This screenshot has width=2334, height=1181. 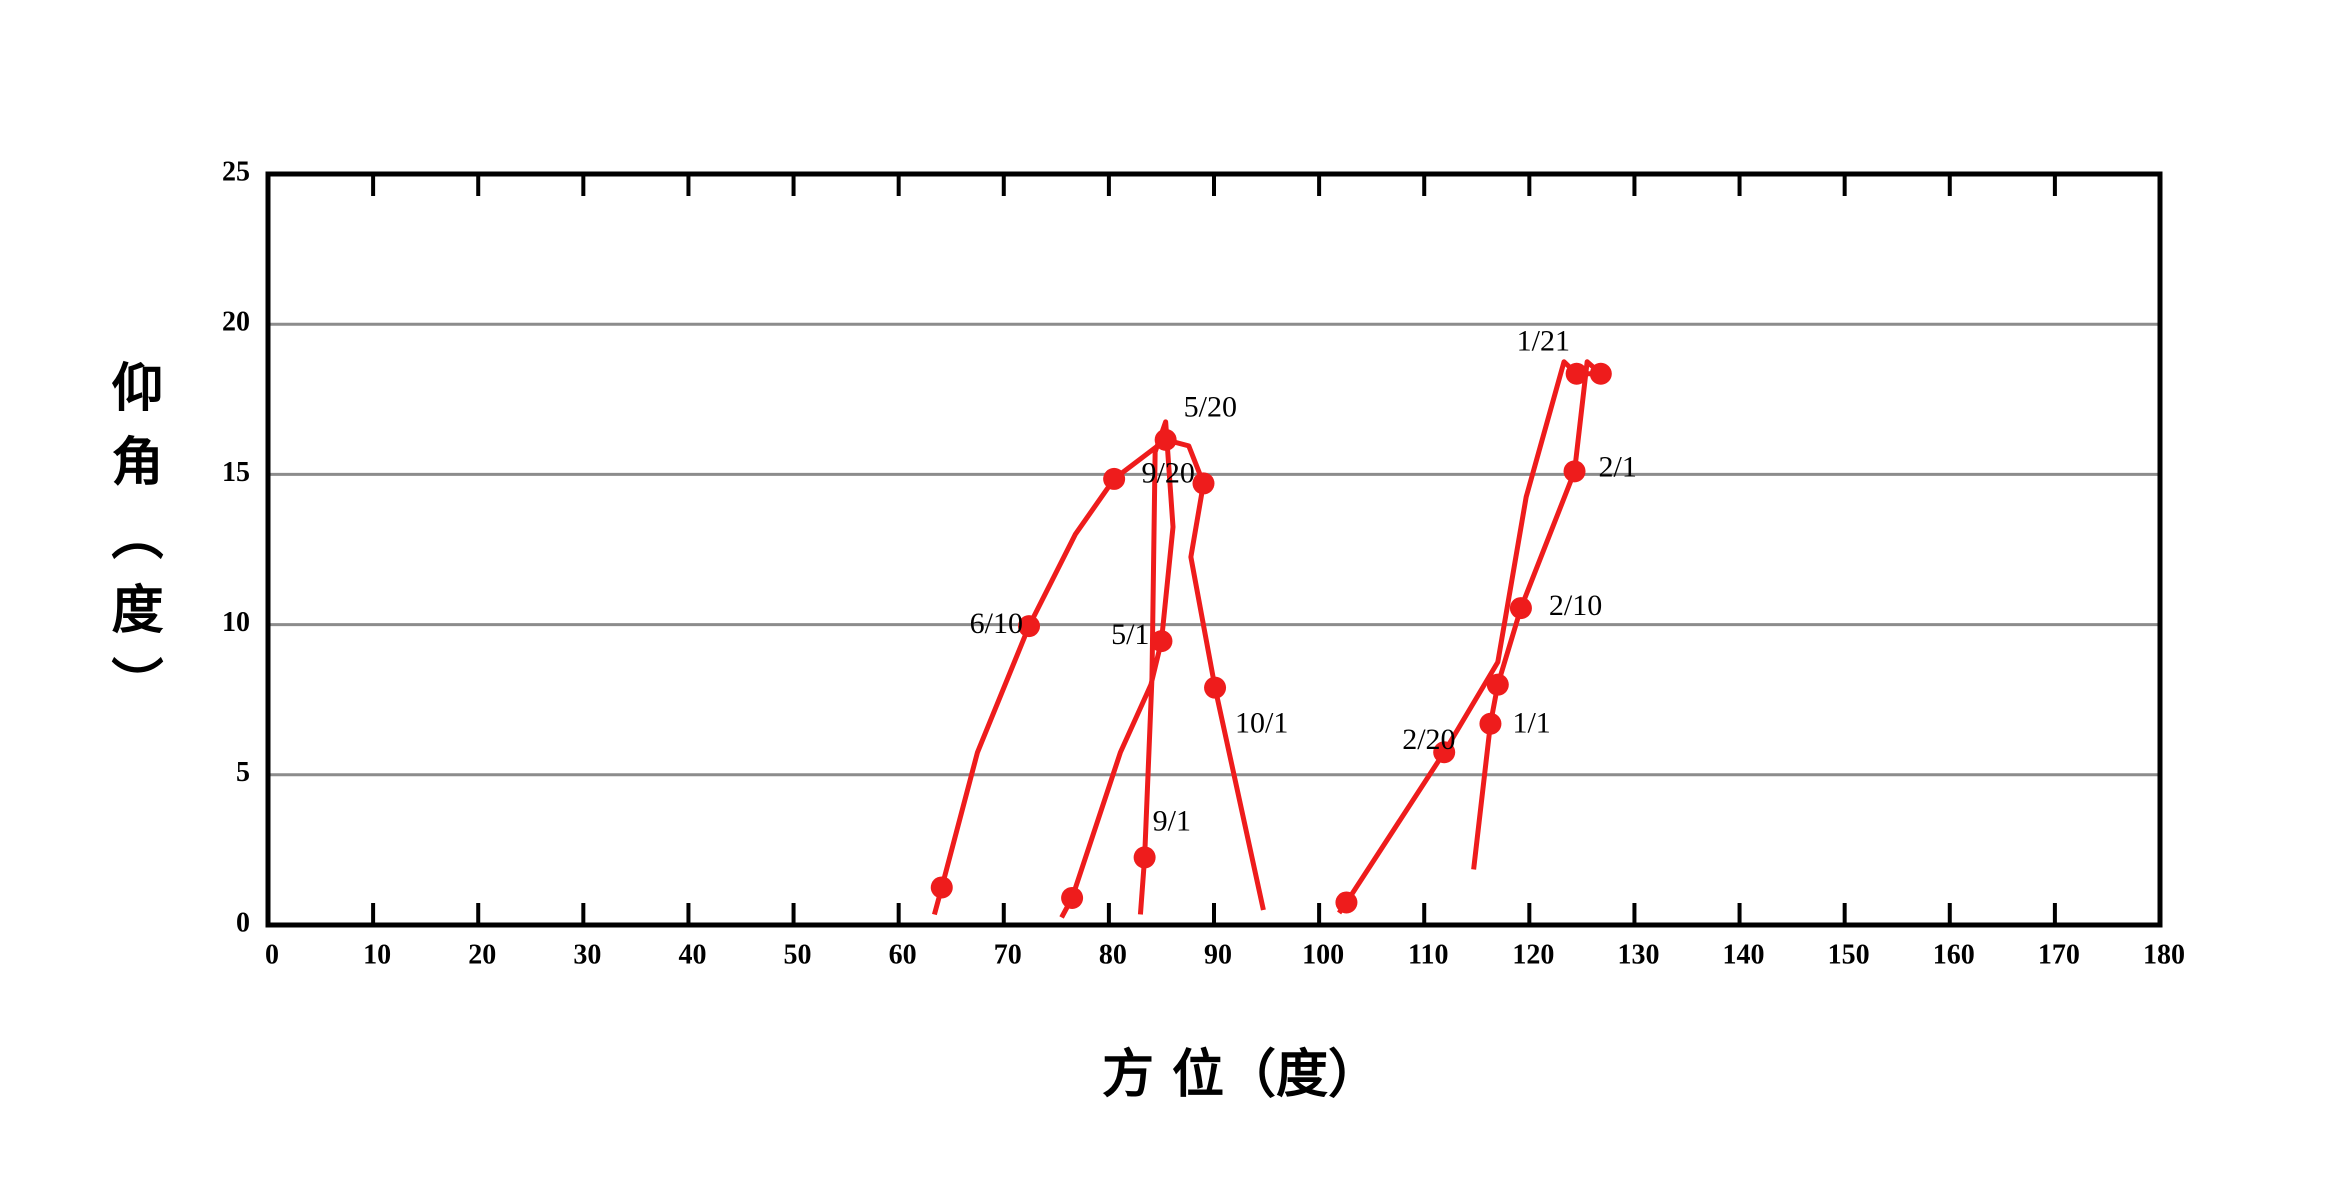 I want to click on x-tick-label: 70, so click(x=1008, y=954).